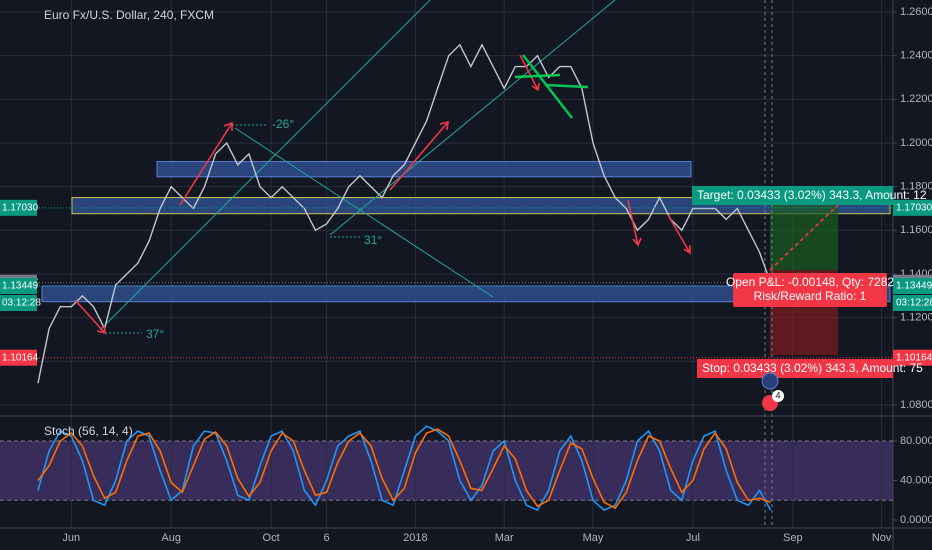  What do you see at coordinates (810, 296) in the screenshot?
I see `ratio-label: Risk/Reward Ratio: 1` at bounding box center [810, 296].